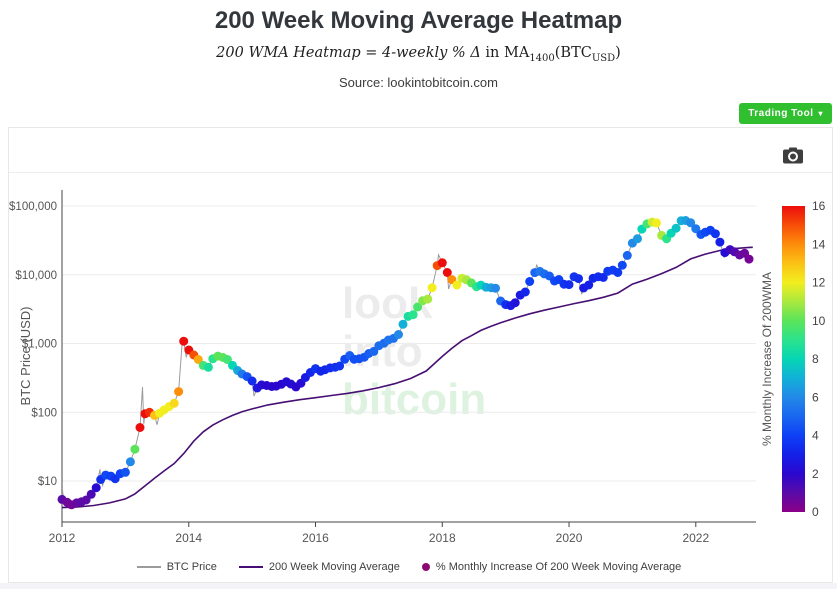 This screenshot has width=837, height=589. I want to click on watermark-line-3: bitcoin, so click(414, 399).